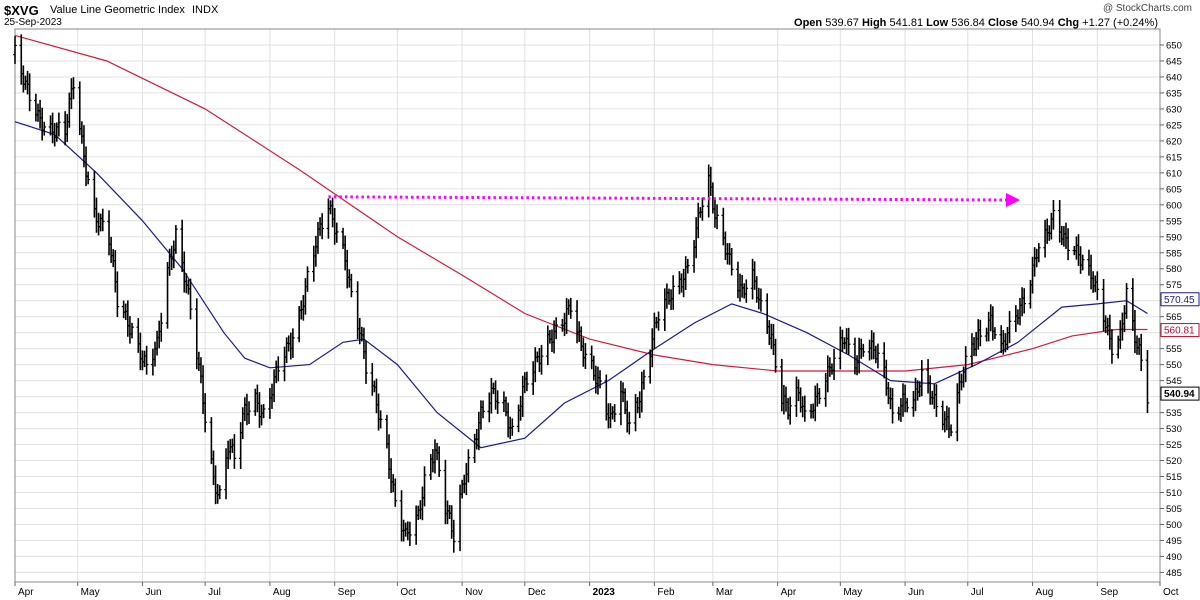 This screenshot has height=600, width=1200. What do you see at coordinates (1174, 189) in the screenshot?
I see `y-tick-label: 605` at bounding box center [1174, 189].